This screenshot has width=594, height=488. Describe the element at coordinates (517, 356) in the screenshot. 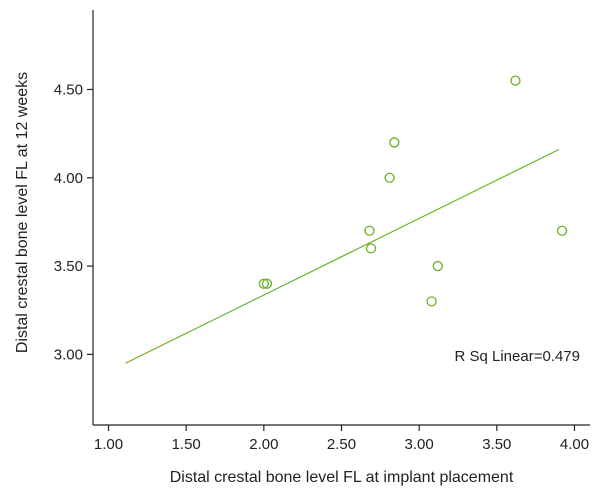

I see `r-squared-annotation: R Sq Linear=0.479` at that location.